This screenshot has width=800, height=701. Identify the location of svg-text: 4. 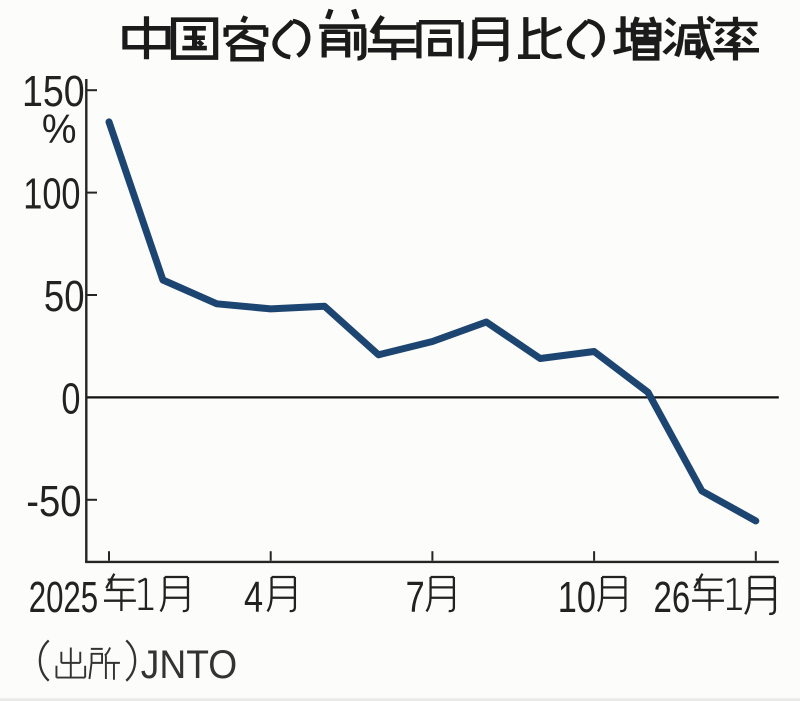
(253, 597).